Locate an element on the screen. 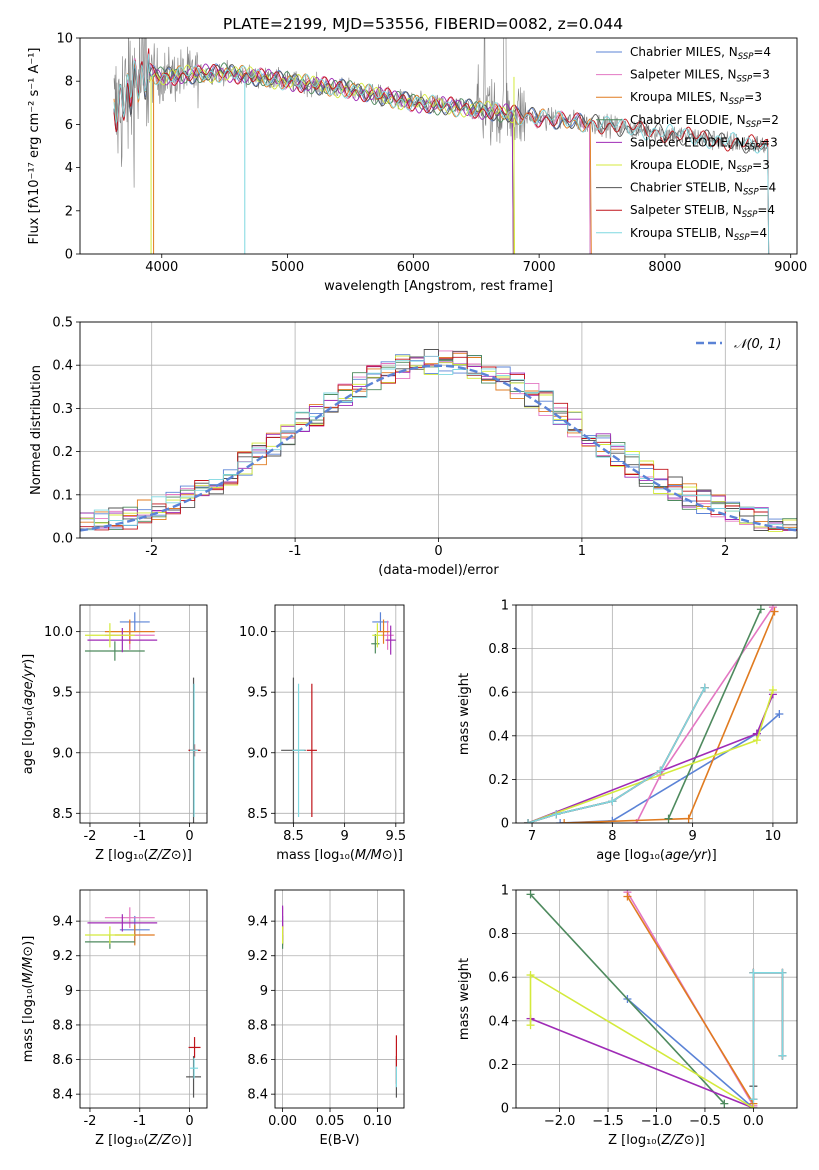 Image resolution: width=819 pixels, height=1170 pixels. y-tick-label: 0 is located at coordinates (505, 824).